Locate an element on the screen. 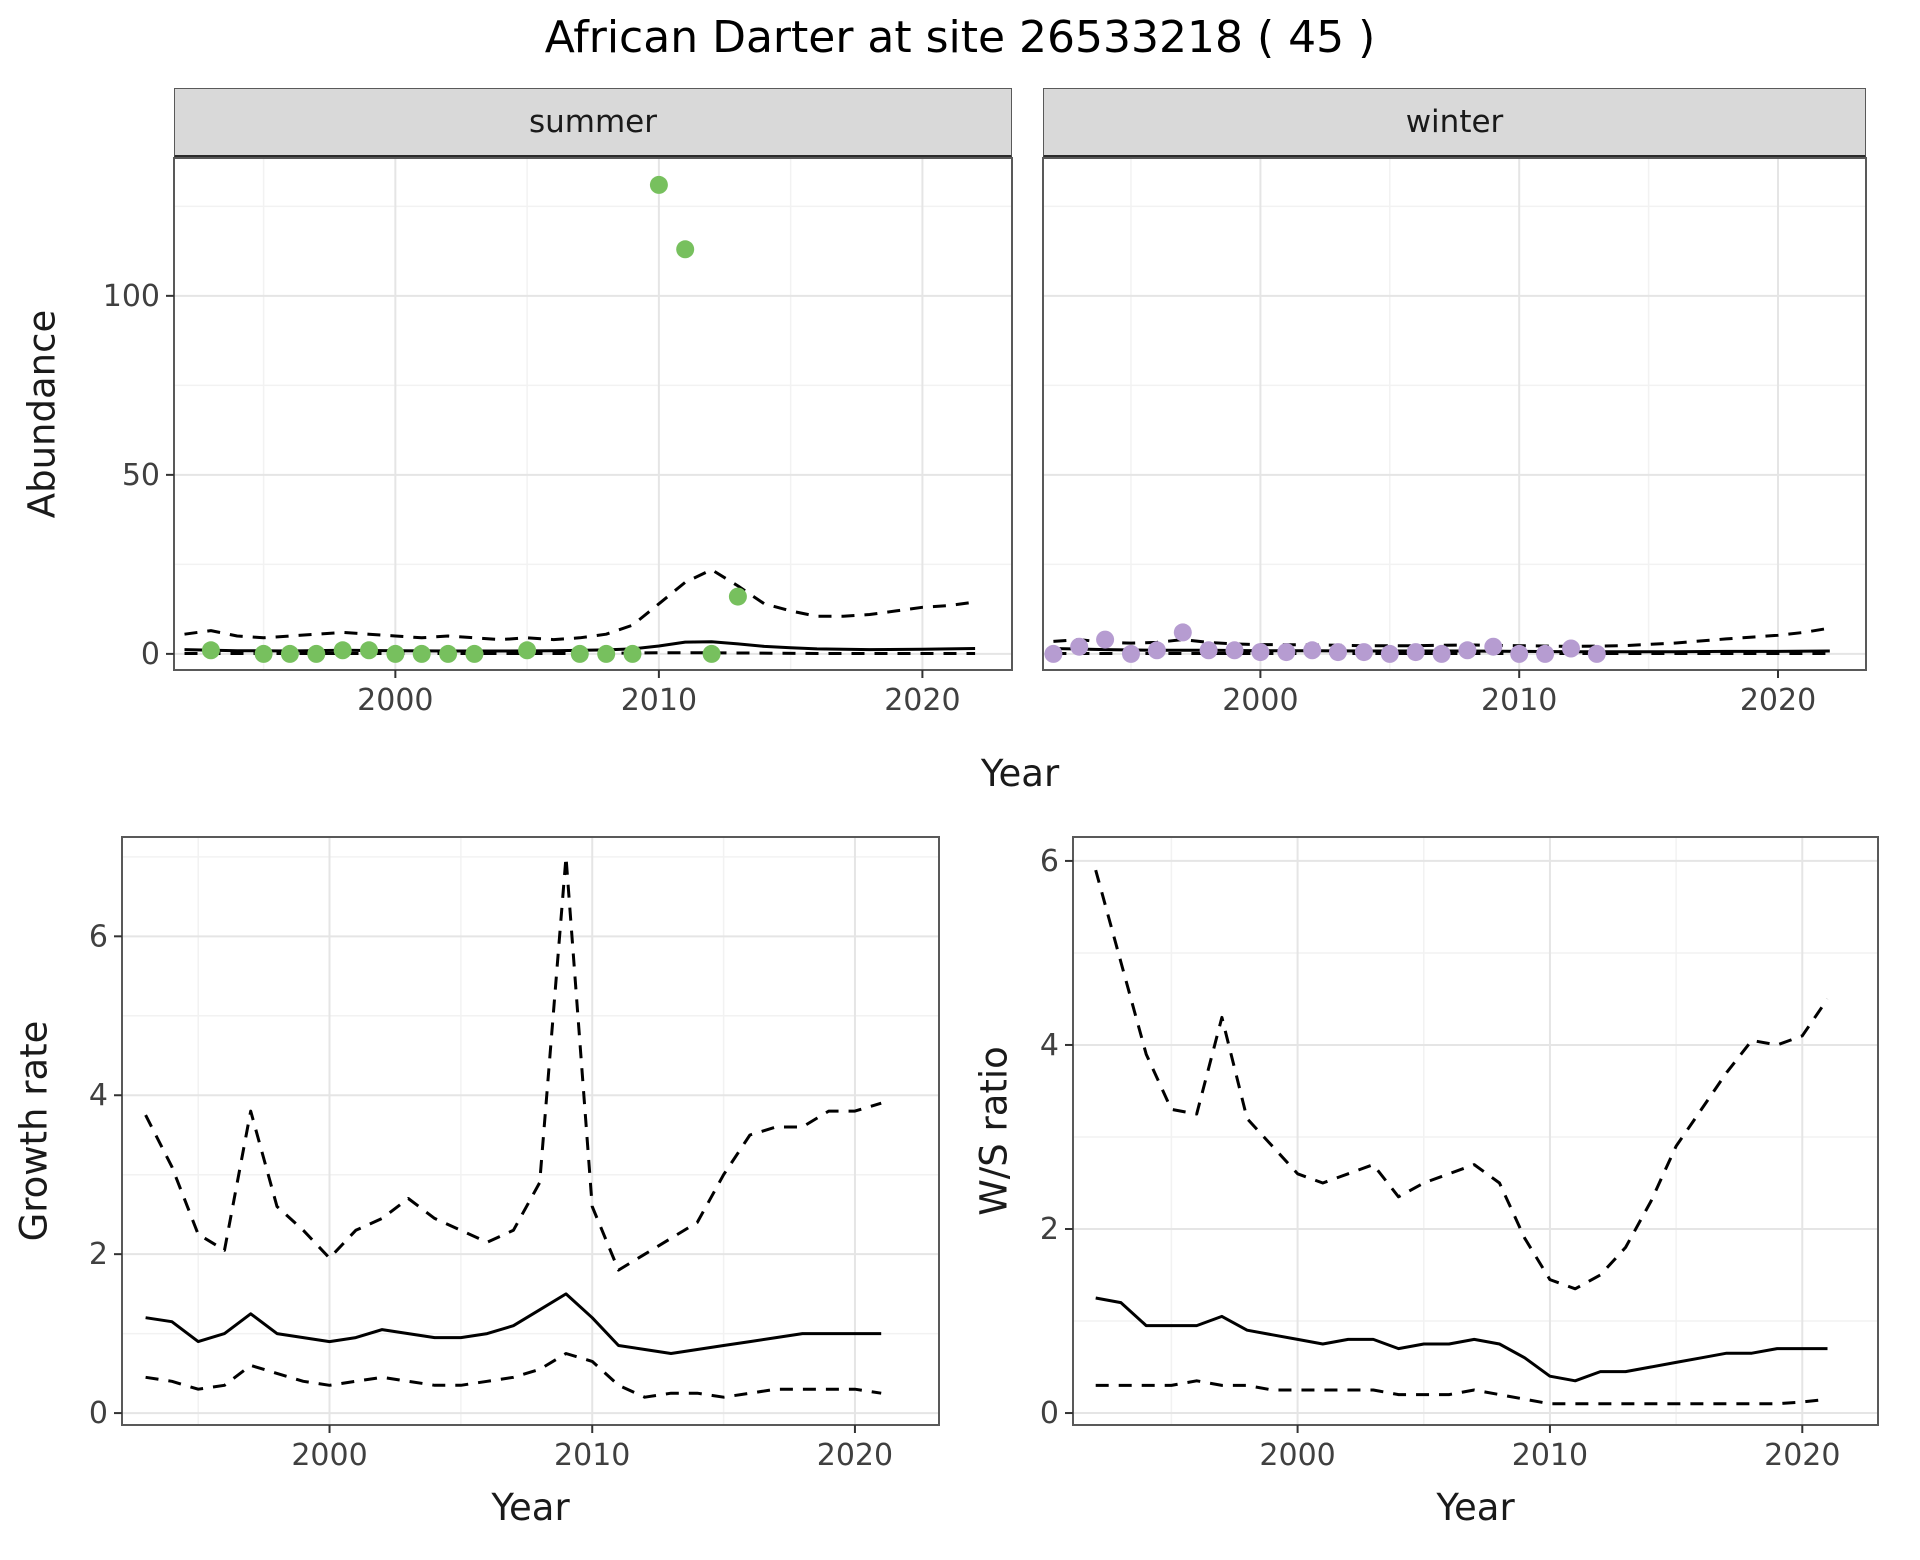 Image resolution: width=1920 pixels, height=1560 pixels. svg-text: 50 is located at coordinates (141, 475).